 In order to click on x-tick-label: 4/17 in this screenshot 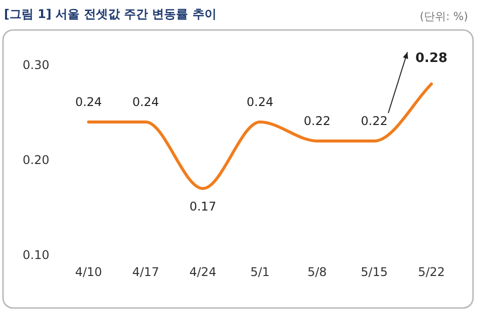, I will do `click(146, 272)`.